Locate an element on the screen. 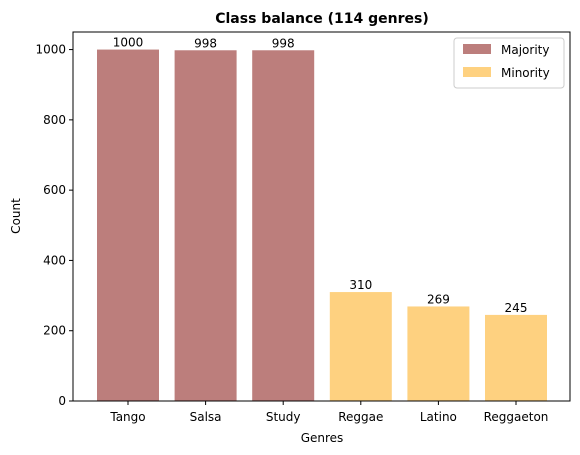 The height and width of the screenshot is (455, 580). legend-swatch-majority is located at coordinates (477, 49).